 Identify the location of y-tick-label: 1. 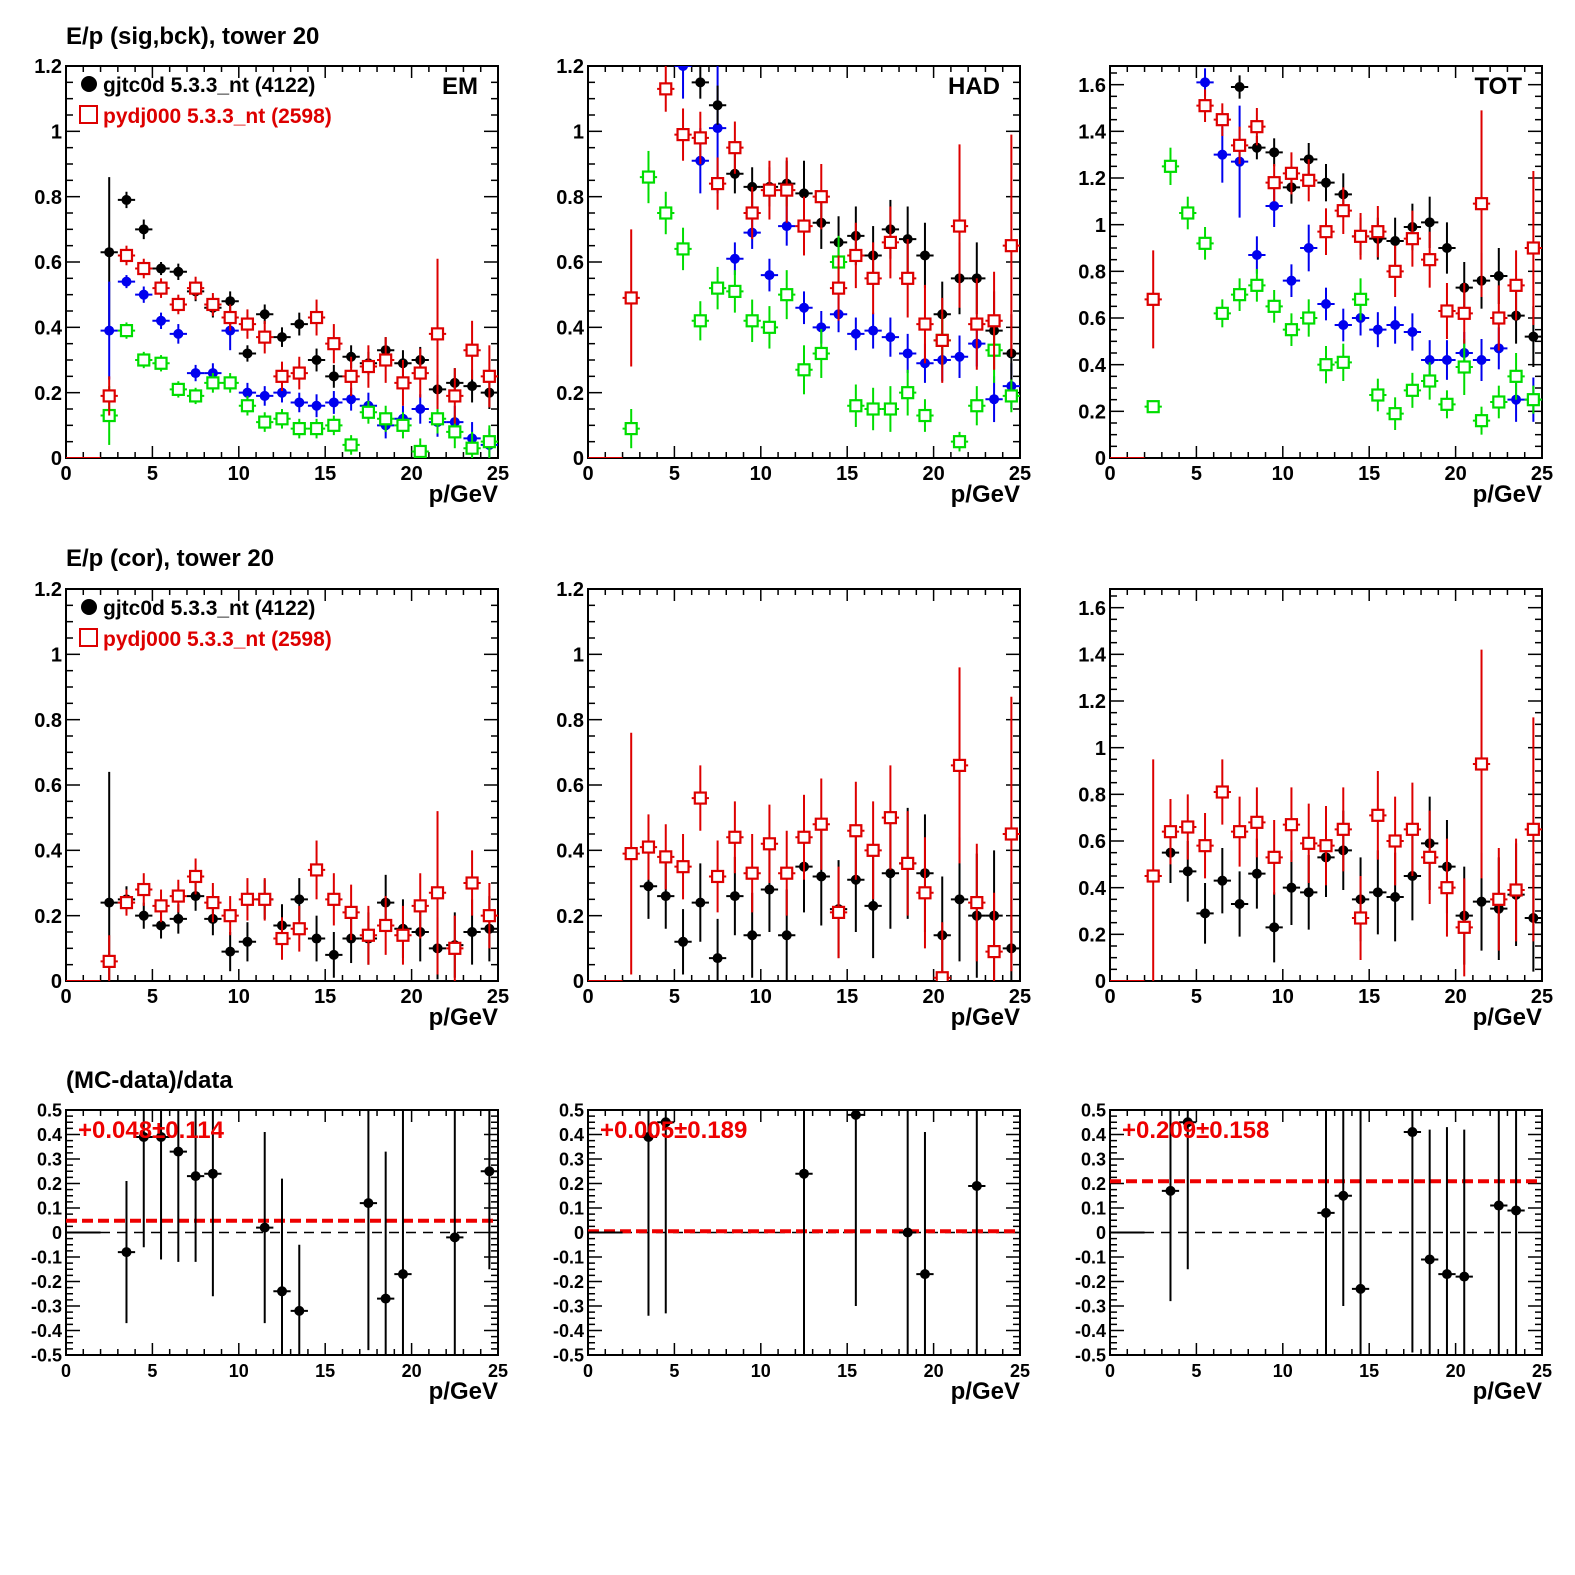
(578, 656).